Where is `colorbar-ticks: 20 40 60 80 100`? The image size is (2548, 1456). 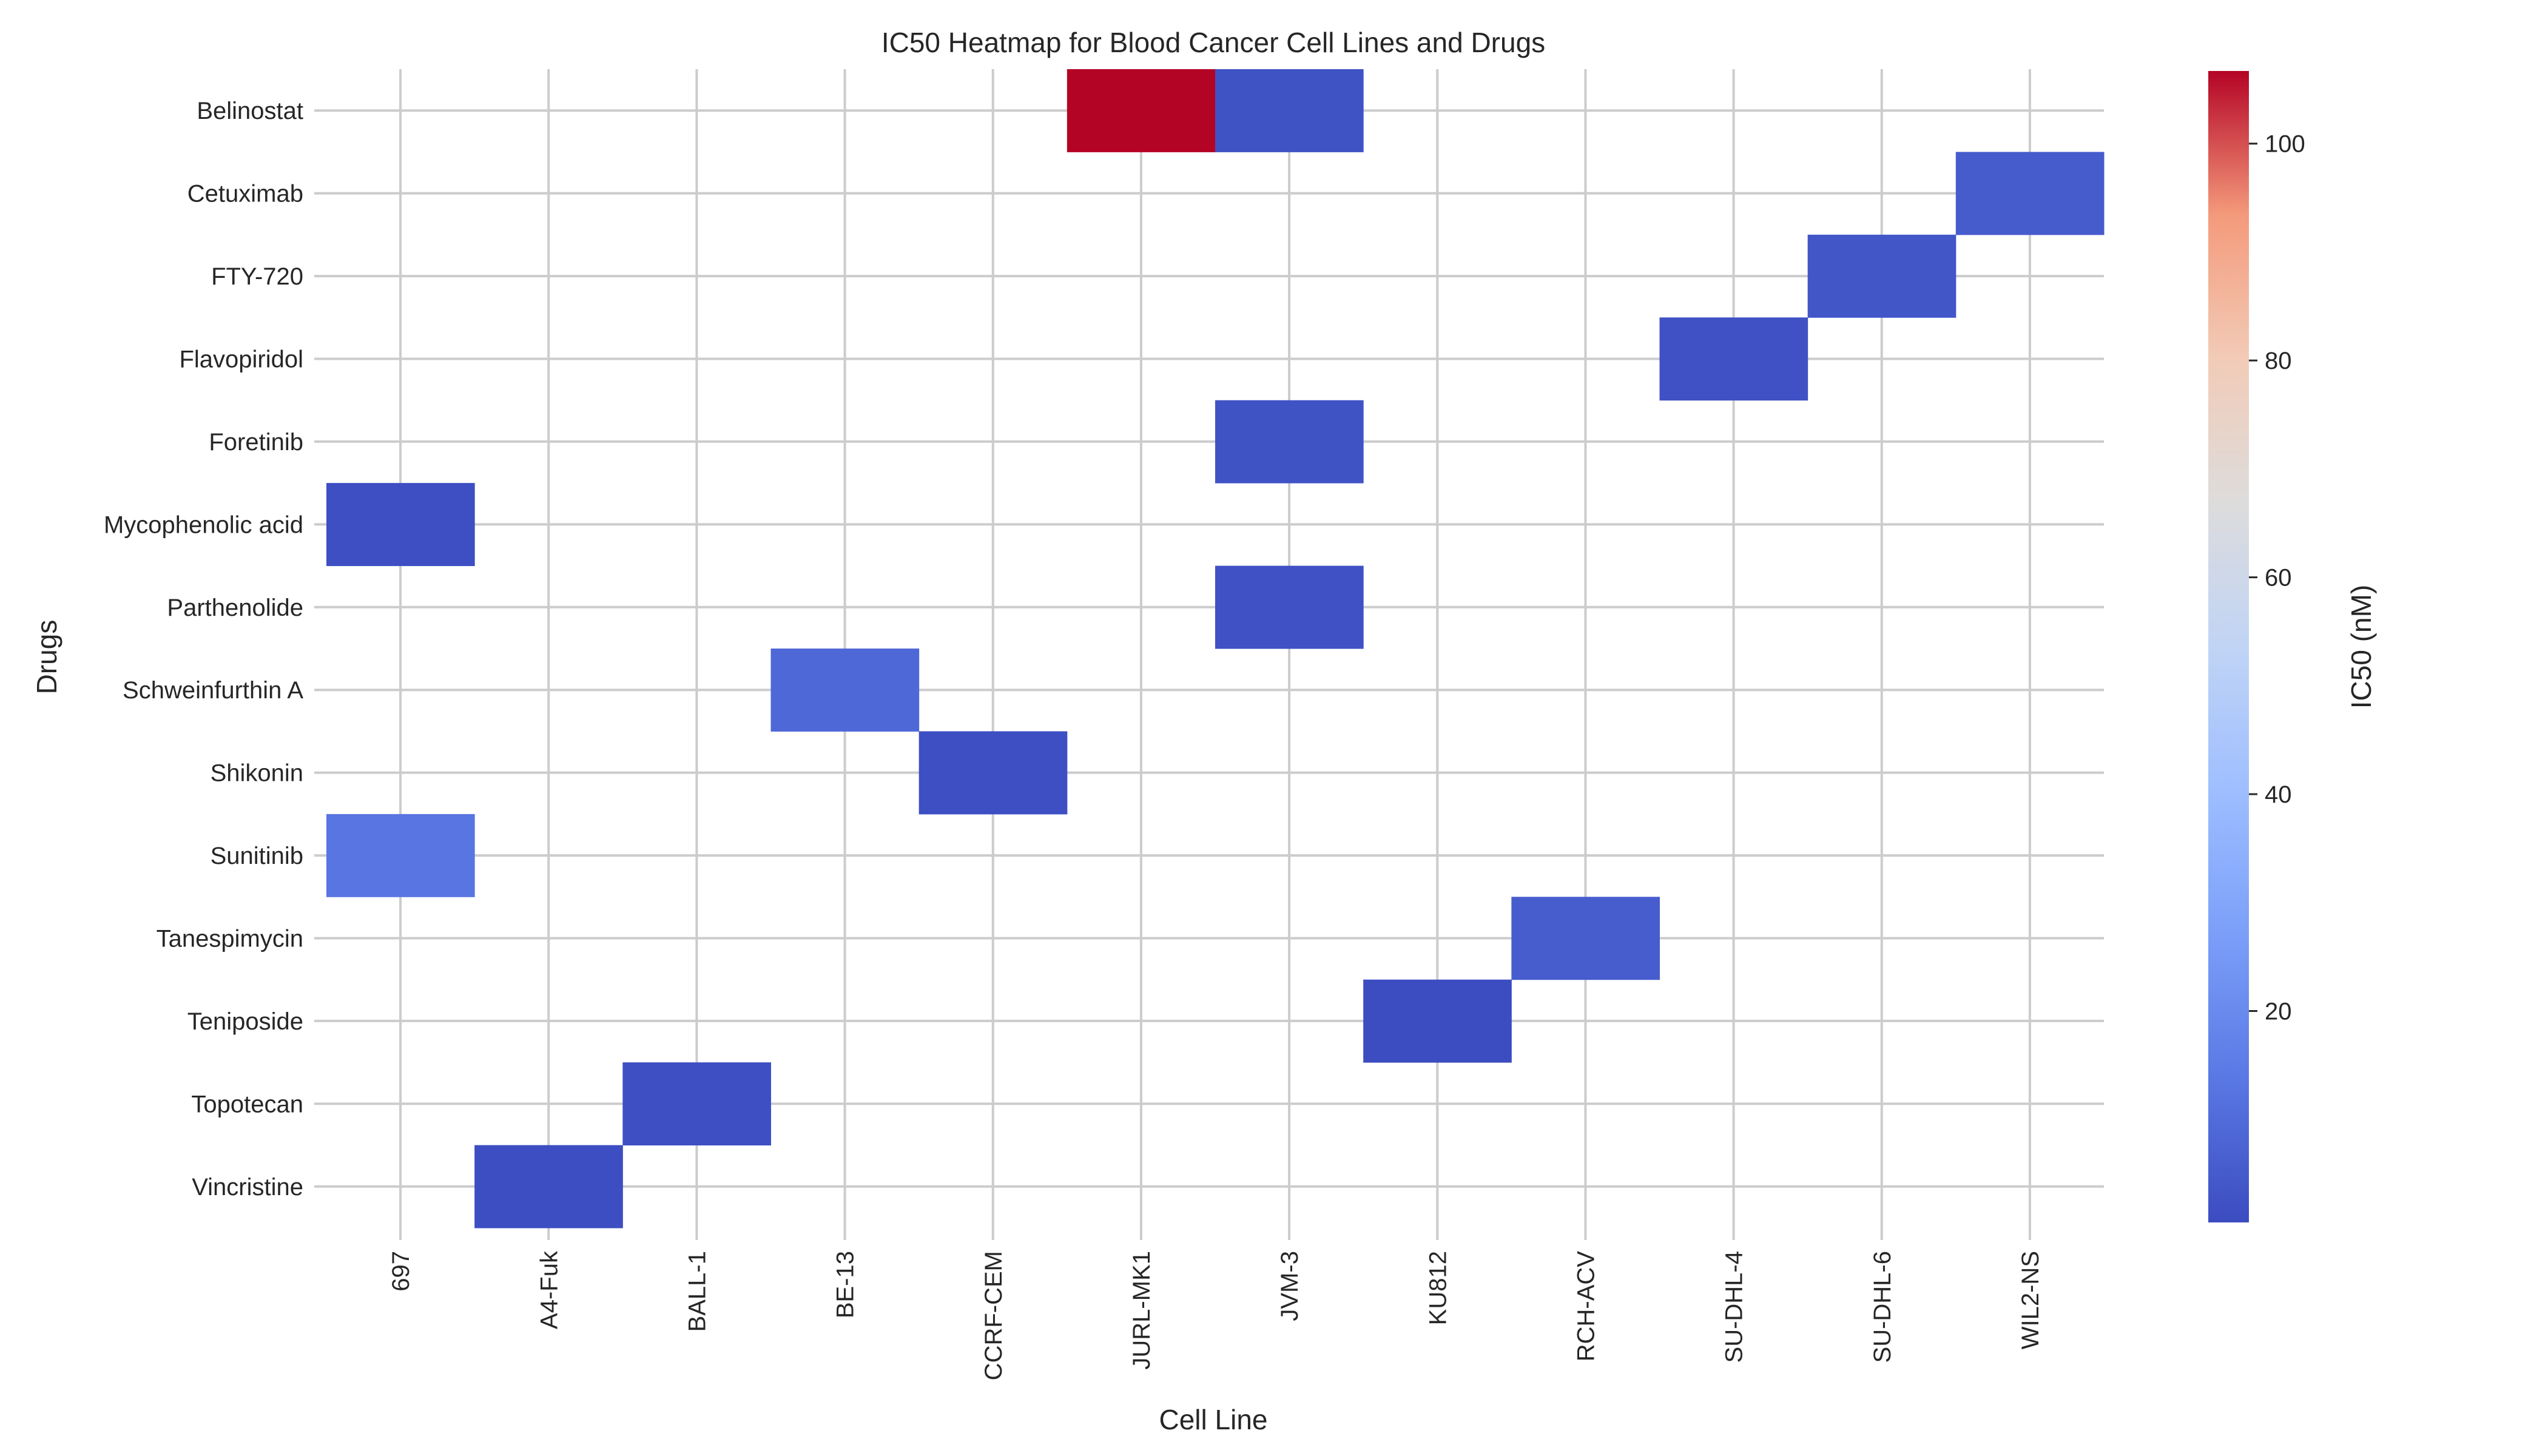 colorbar-ticks: 20 40 60 80 100 is located at coordinates (2277, 578).